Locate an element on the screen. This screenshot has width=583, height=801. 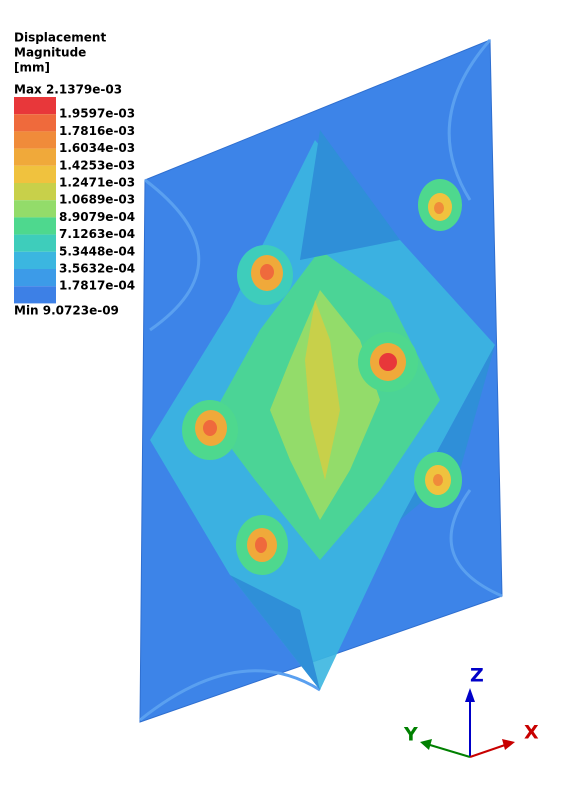
legend-level: 1.6034e-03 is located at coordinates (97, 148).